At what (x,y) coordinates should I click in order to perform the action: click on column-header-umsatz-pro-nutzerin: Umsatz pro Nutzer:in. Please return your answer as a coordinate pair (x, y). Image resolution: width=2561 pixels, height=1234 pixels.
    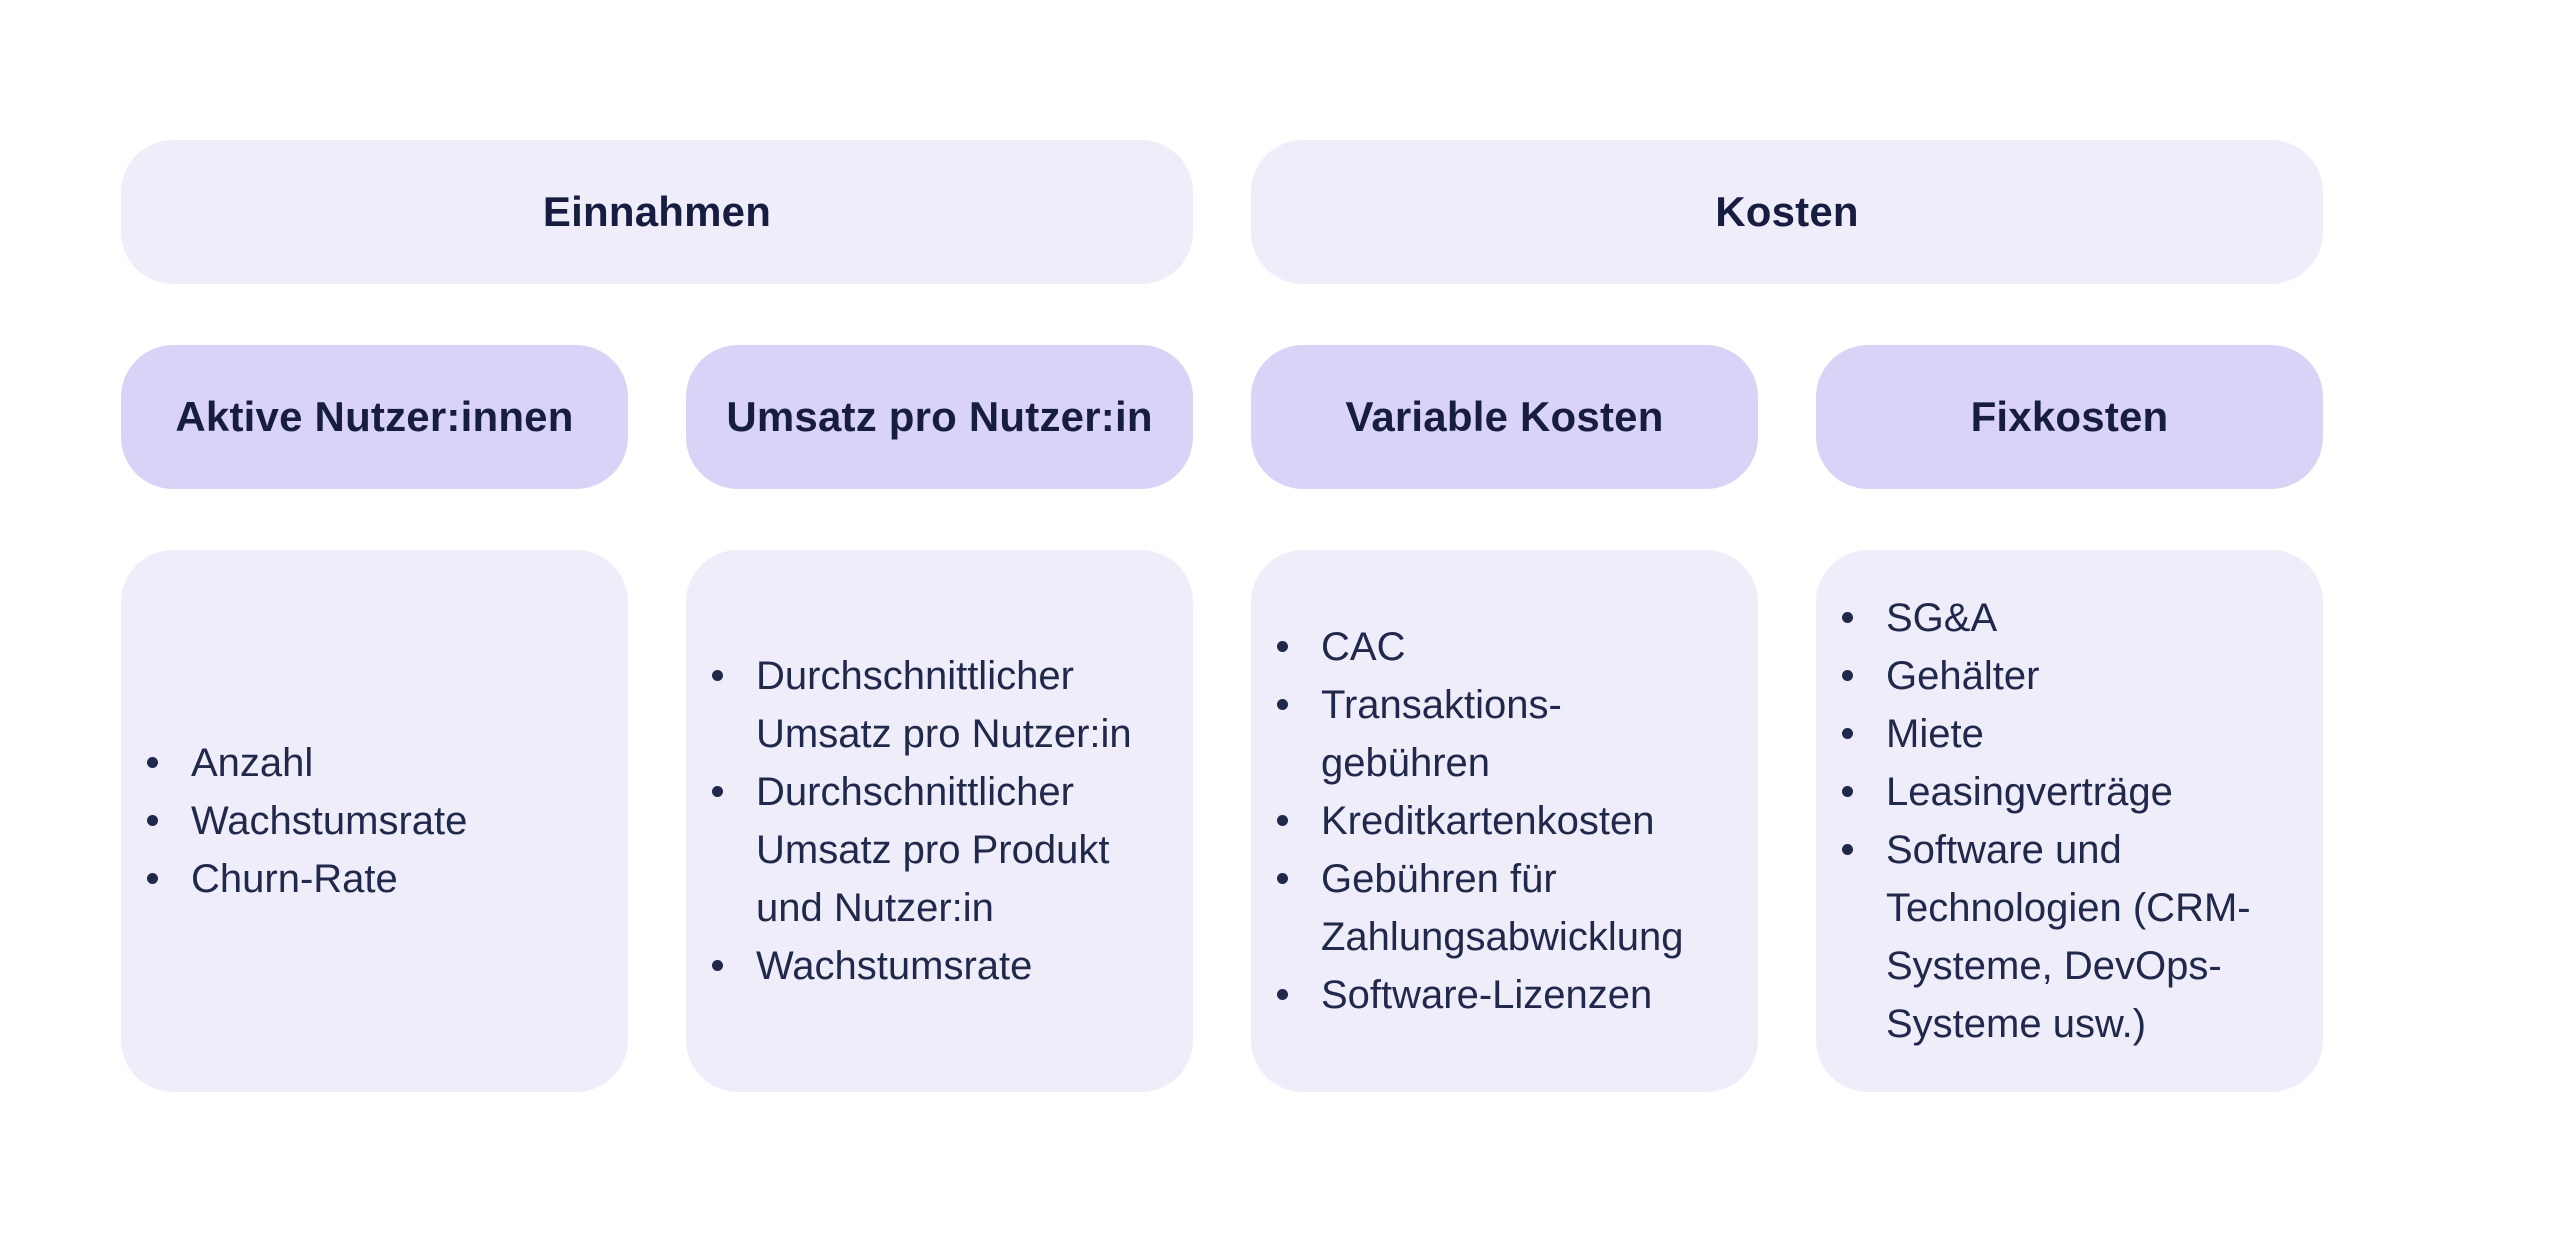
    Looking at the image, I should click on (939, 417).